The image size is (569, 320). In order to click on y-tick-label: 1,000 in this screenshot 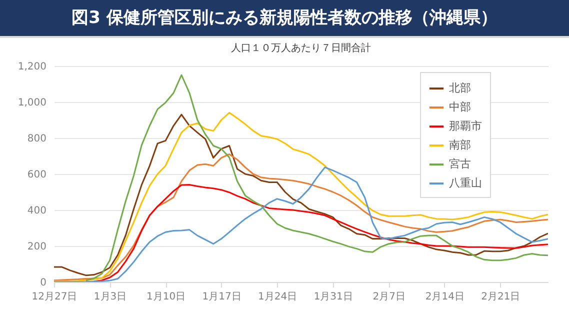, I will do `click(32, 103)`.